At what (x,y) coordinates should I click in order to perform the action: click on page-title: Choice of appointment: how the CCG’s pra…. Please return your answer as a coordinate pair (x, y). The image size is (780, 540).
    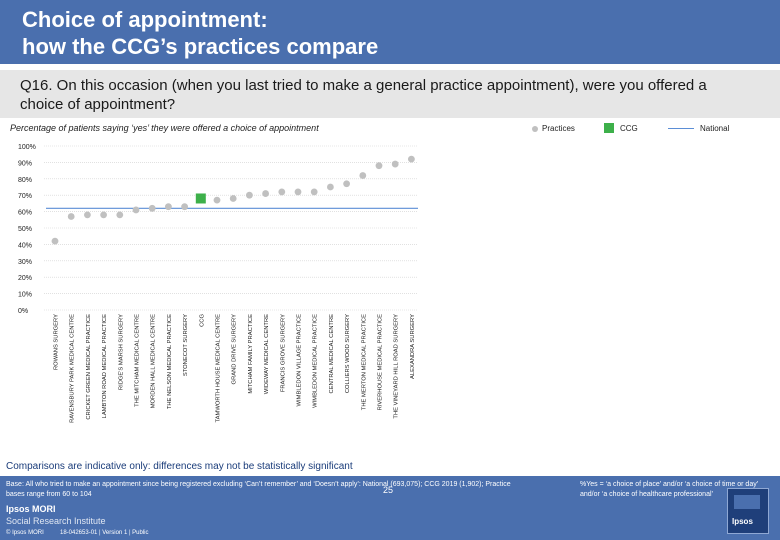
    Looking at the image, I should click on (200, 33).